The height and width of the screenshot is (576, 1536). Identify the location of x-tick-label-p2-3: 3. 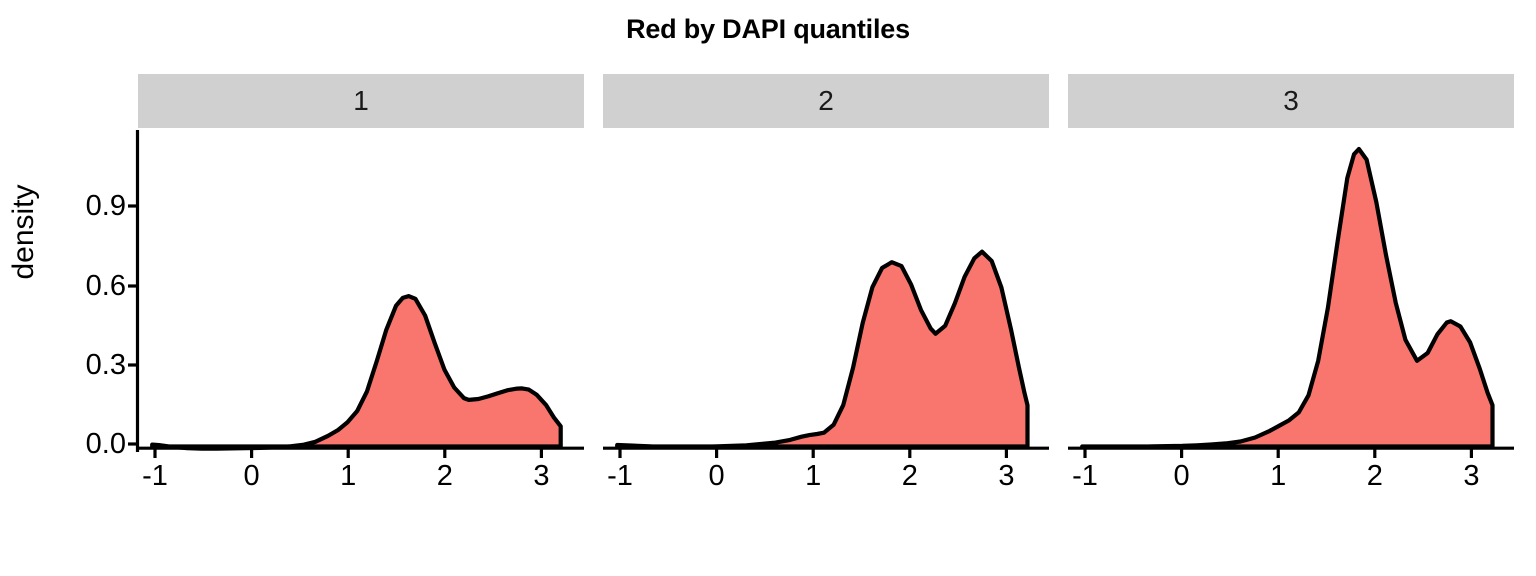
(1006, 476).